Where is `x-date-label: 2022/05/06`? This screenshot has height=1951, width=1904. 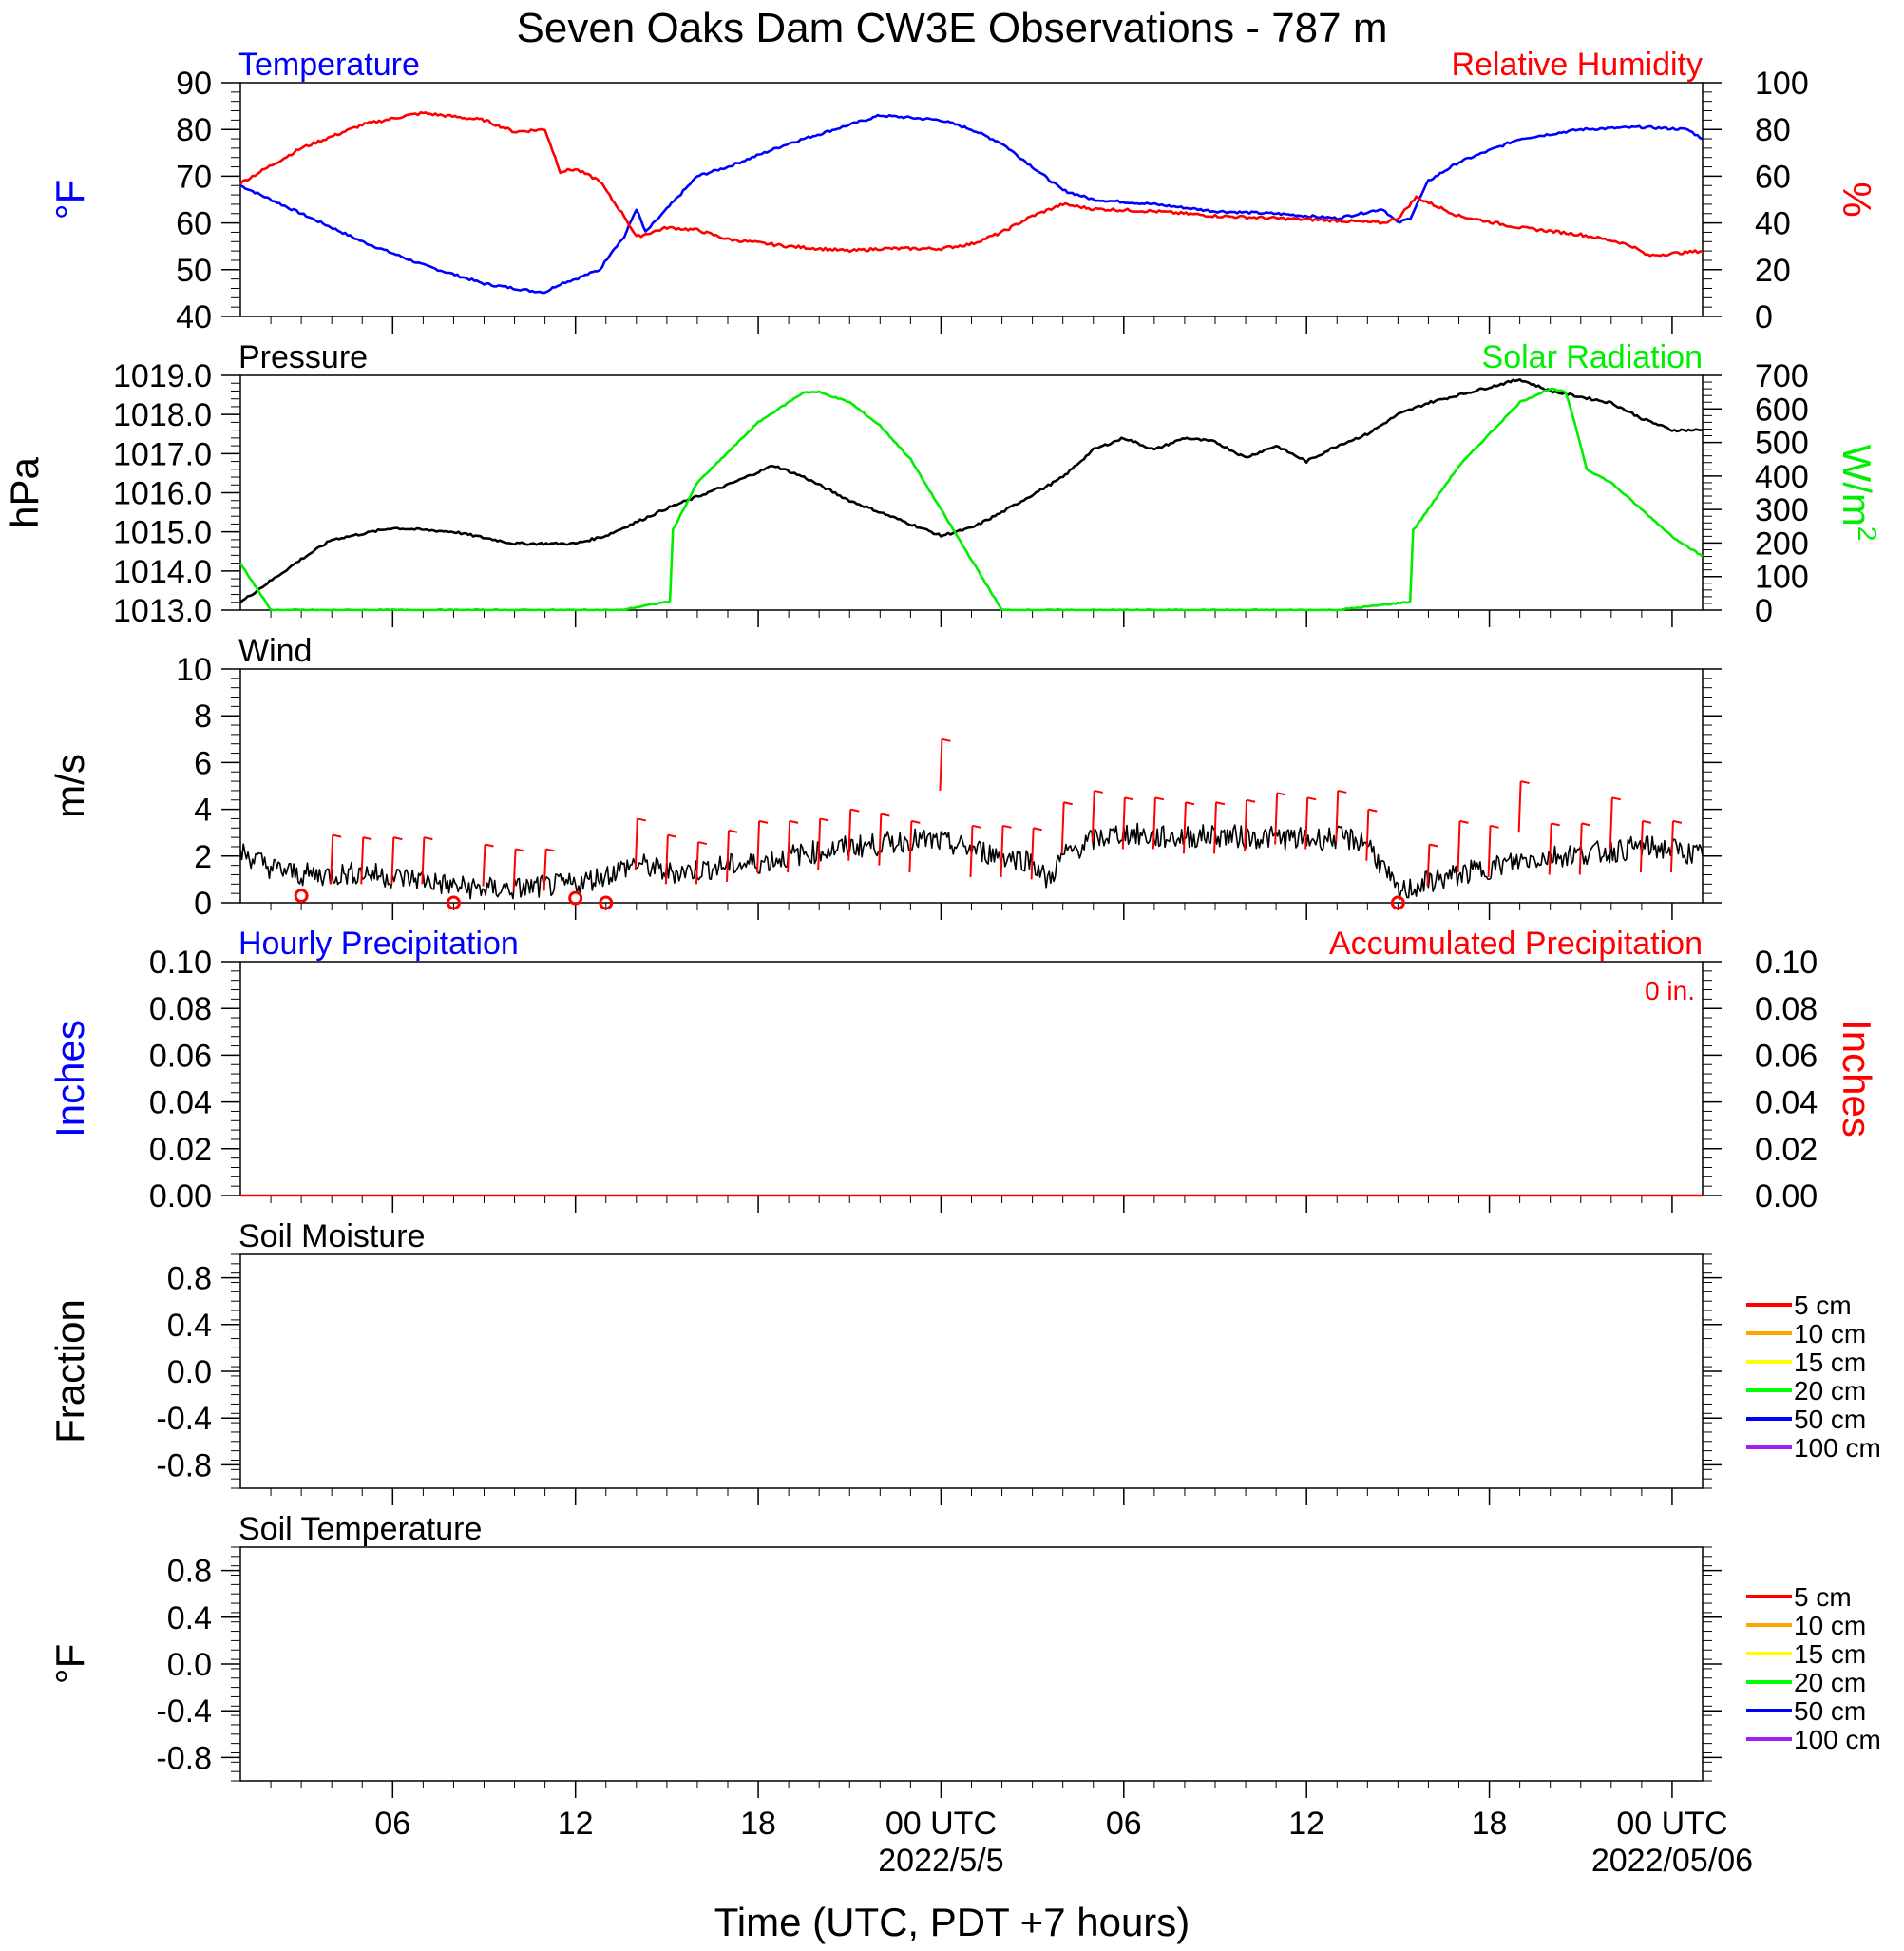 x-date-label: 2022/05/06 is located at coordinates (1672, 1861).